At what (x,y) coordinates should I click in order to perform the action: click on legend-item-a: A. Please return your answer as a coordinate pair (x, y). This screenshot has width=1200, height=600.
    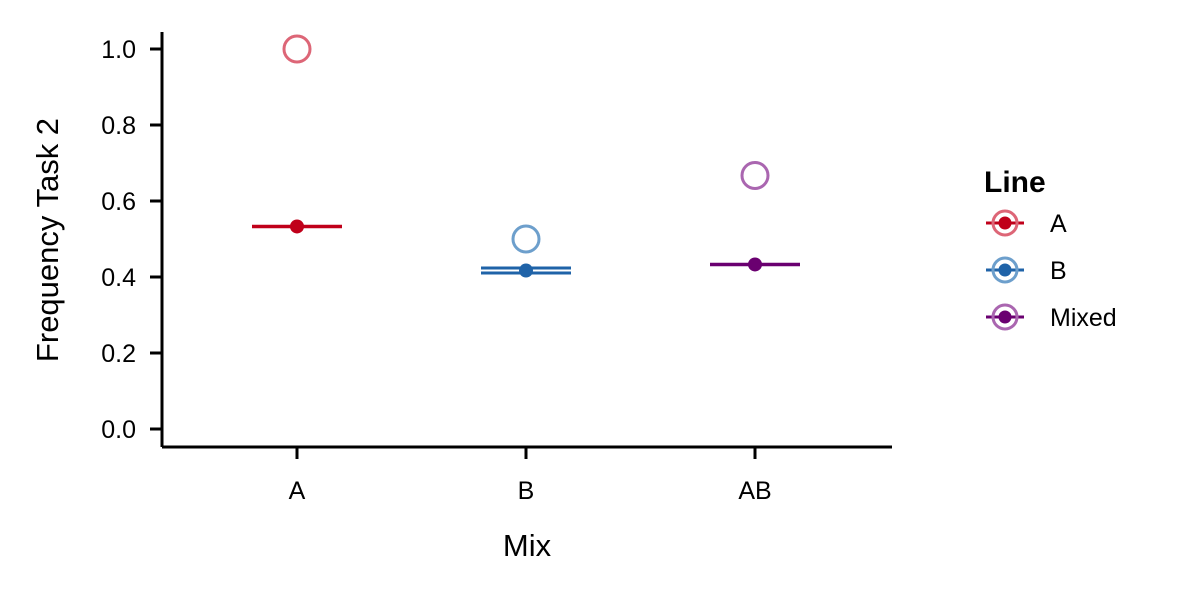
    Looking at the image, I should click on (1026, 223).